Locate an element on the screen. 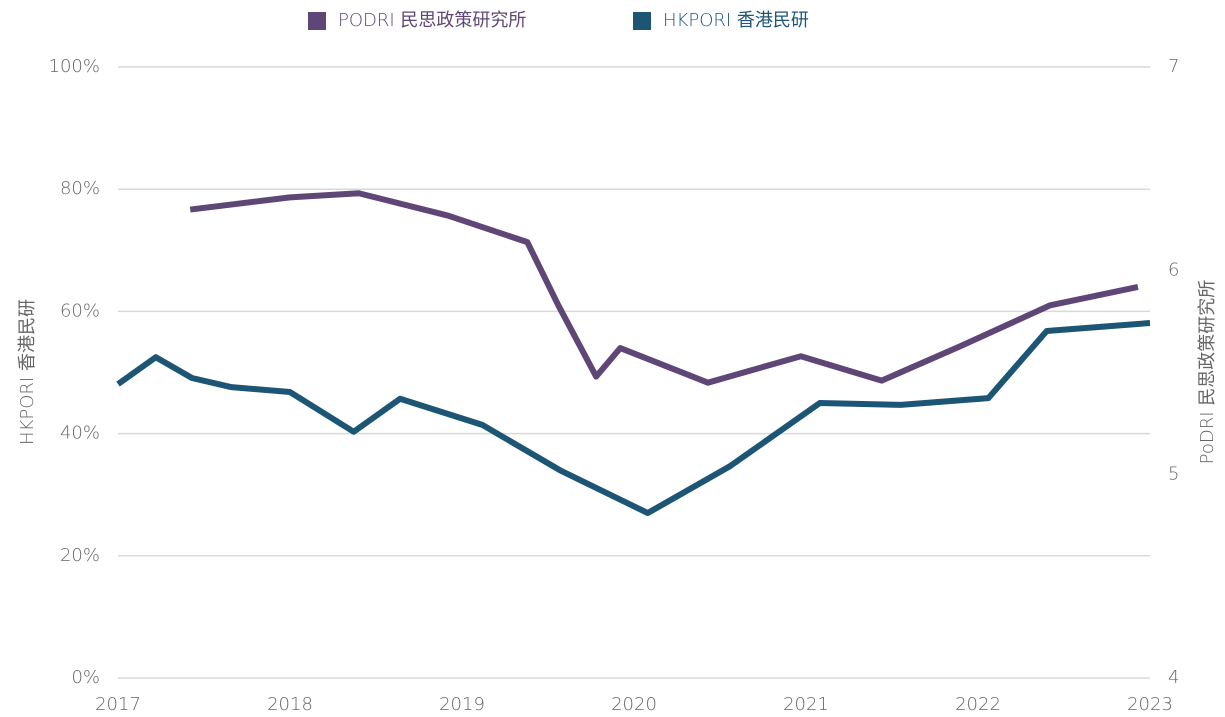 The height and width of the screenshot is (717, 1225). x-tick-label: 2017 is located at coordinates (118, 704).